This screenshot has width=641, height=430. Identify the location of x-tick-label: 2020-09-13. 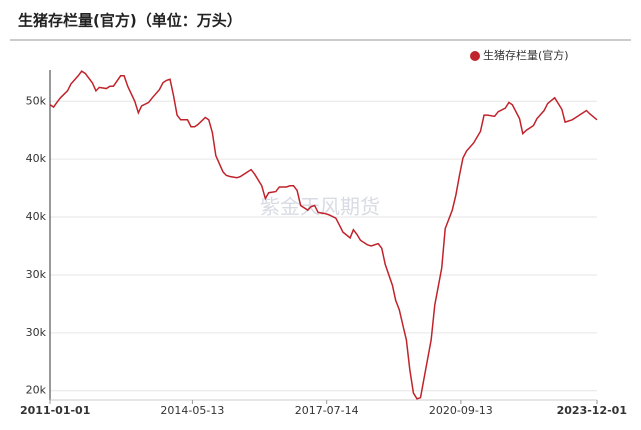
(461, 410).